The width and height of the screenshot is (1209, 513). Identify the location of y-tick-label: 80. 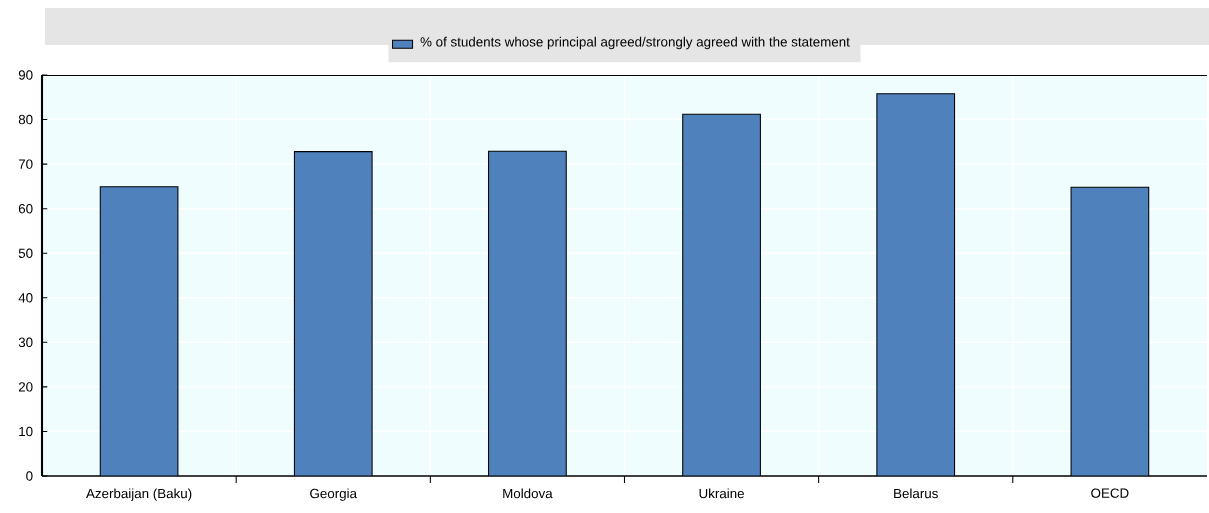
(25, 120).